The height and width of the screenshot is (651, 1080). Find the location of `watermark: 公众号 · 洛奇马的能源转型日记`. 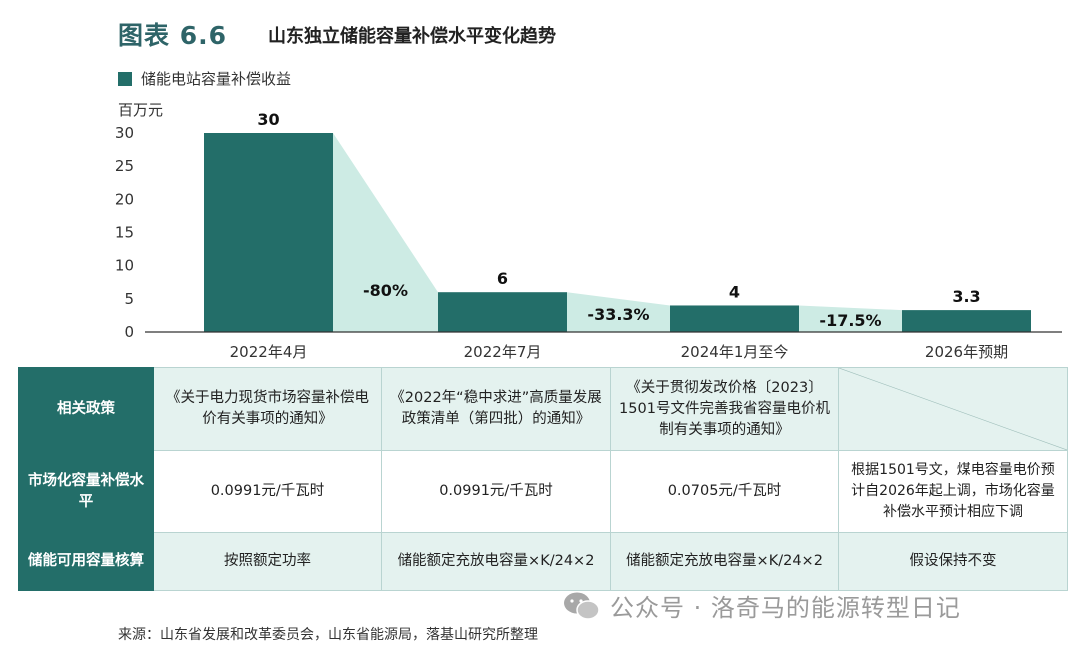

watermark: 公众号 · 洛奇马的能源转型日记 is located at coordinates (761, 605).